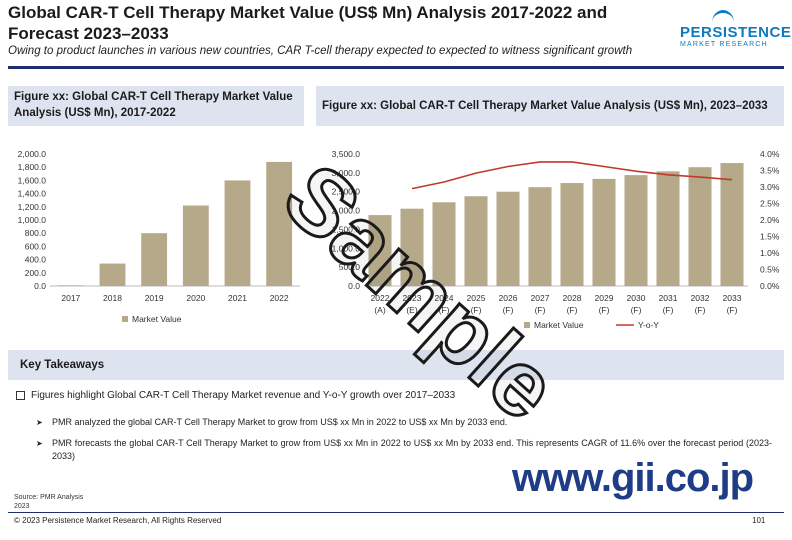 The width and height of the screenshot is (792, 540). Describe the element at coordinates (770, 154) in the screenshot. I see `y2-tick-label: 4.0%` at that location.